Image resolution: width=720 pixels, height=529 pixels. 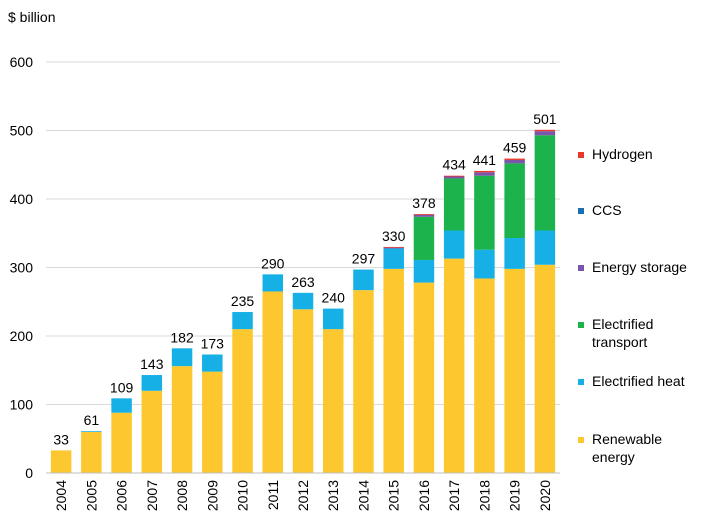 I want to click on bar-energy-storage-2017, so click(x=454, y=177).